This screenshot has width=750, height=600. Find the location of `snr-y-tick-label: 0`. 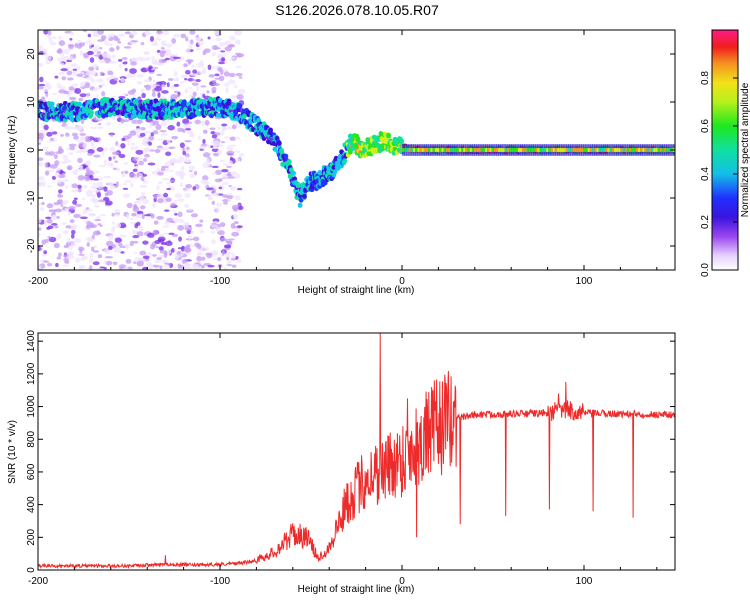

snr-y-tick-label: 0 is located at coordinates (31, 570).